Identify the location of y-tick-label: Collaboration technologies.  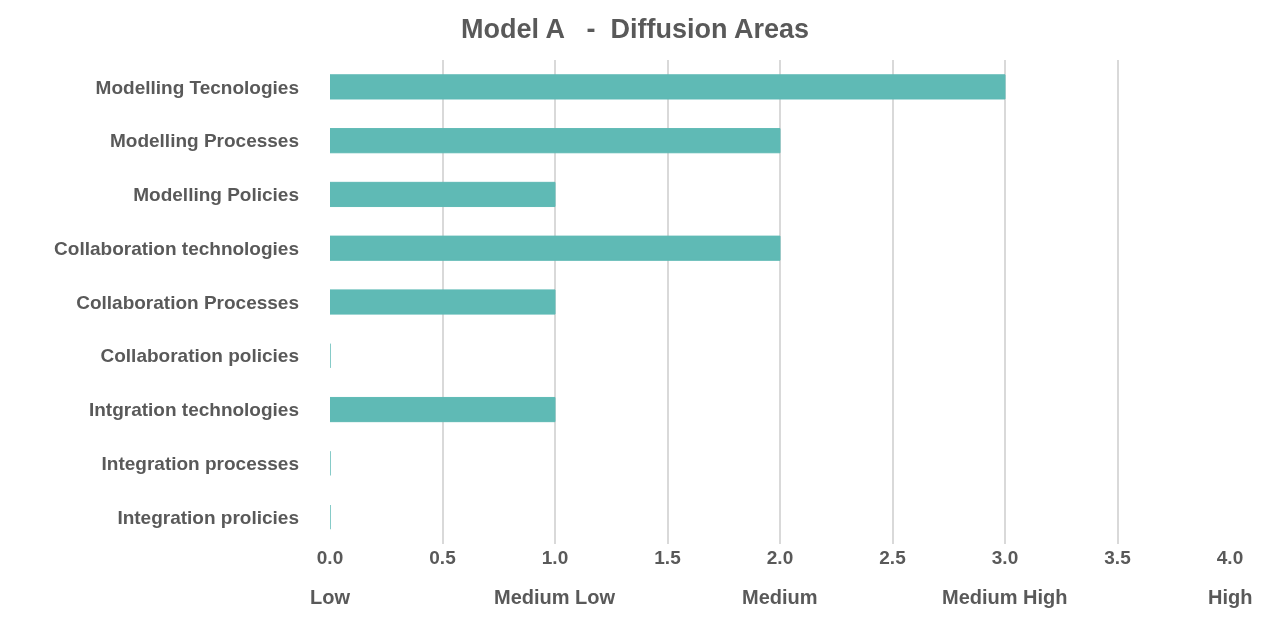
(176, 248).